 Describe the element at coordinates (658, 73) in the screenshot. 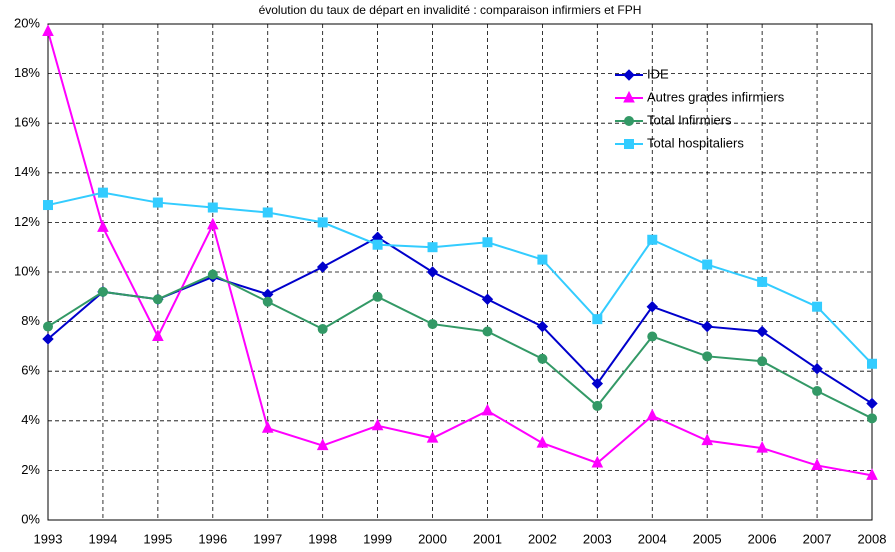

I see `legend-label: IDE` at that location.